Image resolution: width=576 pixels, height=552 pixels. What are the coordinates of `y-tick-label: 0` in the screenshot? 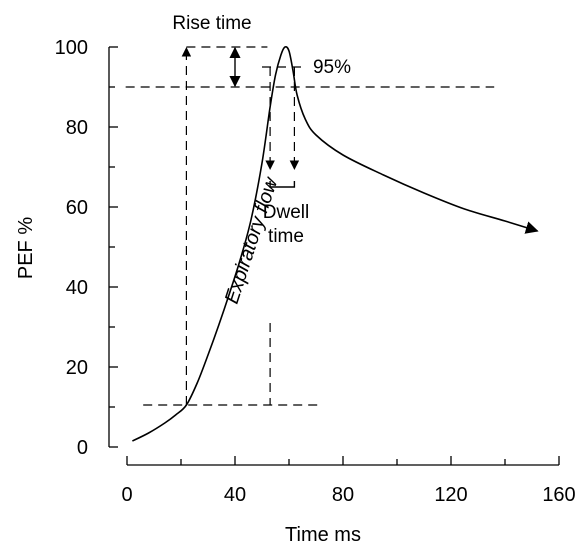 It's located at (82, 448).